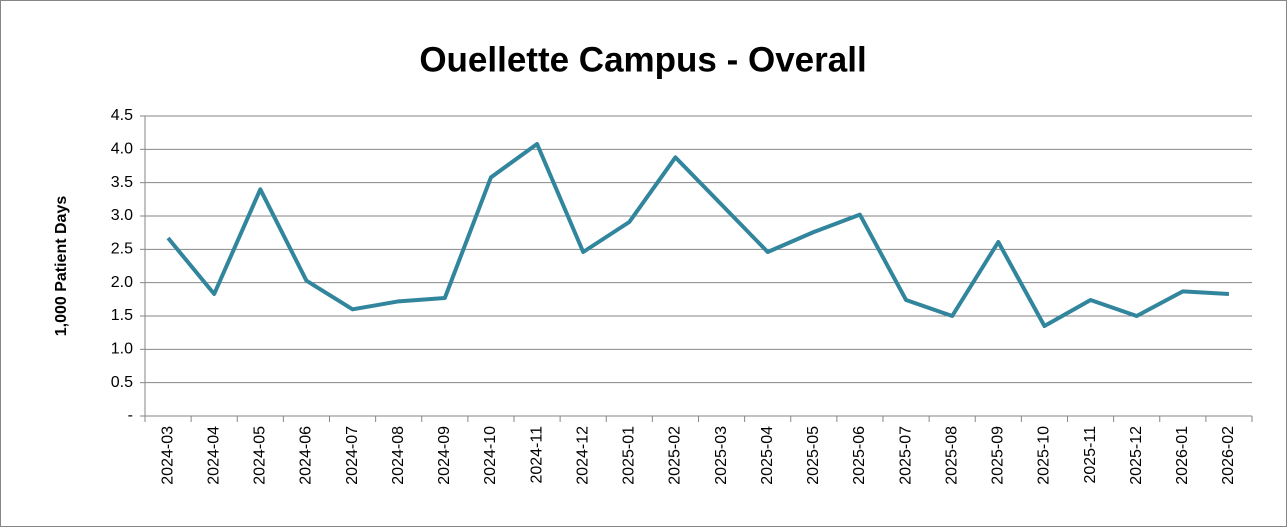 This screenshot has width=1287, height=532. Describe the element at coordinates (167, 455) in the screenshot. I see `x-tick-label: 2024-03` at that location.